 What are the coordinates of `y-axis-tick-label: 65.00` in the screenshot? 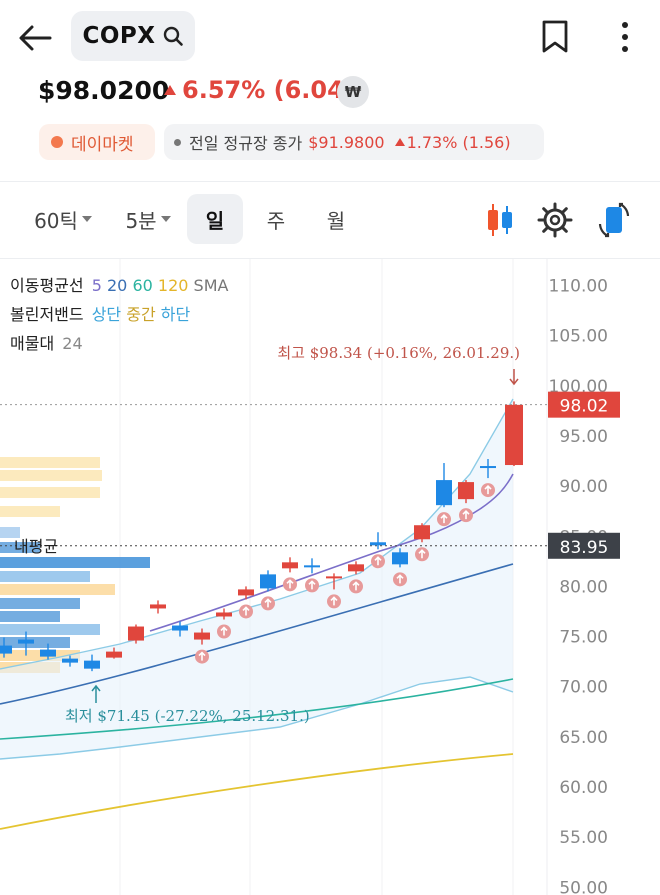 It's located at (583, 738).